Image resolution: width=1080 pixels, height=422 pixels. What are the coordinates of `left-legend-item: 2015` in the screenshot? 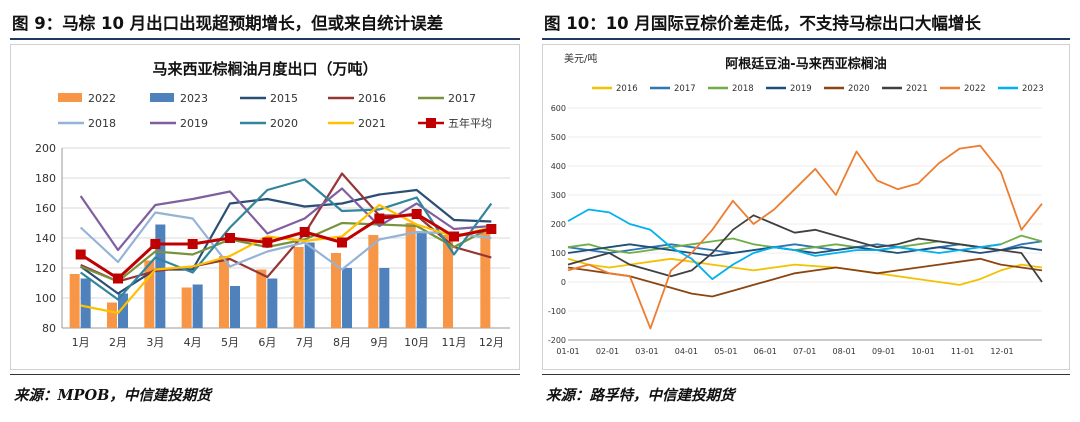 It's located at (269, 98).